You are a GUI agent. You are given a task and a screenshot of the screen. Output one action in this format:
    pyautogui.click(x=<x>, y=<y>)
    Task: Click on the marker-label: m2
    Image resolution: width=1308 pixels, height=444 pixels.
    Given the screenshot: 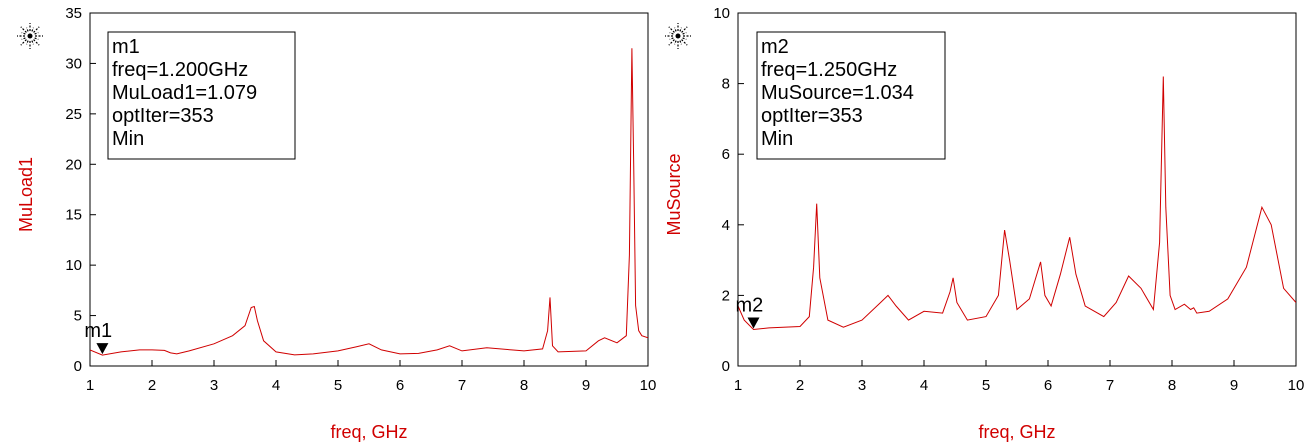 What is the action you would take?
    pyautogui.click(x=750, y=305)
    